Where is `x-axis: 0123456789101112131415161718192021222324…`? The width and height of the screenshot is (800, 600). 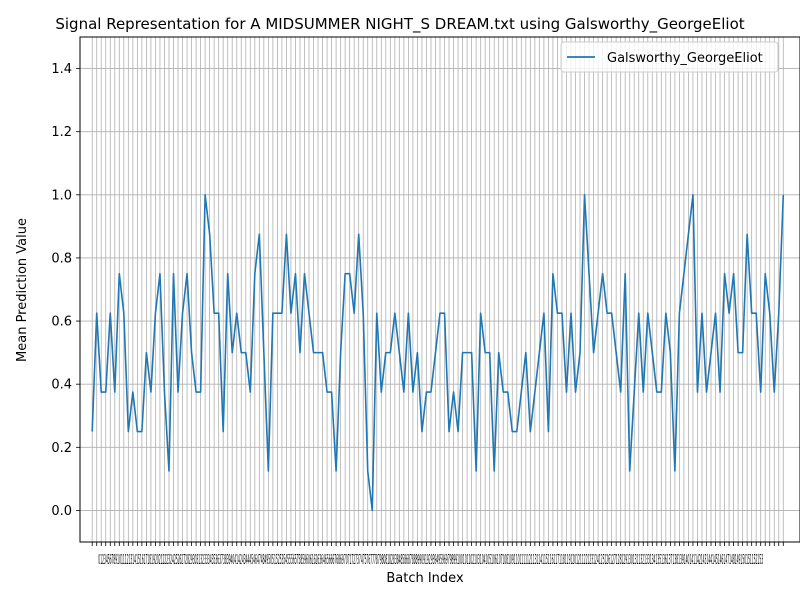 x-axis: 0123456789101112131415161718192021222324… is located at coordinates (437, 555).